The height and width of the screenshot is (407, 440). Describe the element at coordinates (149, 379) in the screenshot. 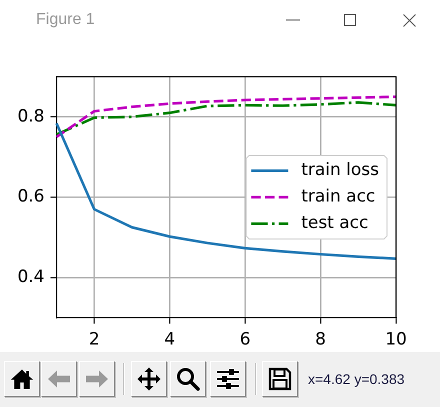

I see `pan-button` at that location.